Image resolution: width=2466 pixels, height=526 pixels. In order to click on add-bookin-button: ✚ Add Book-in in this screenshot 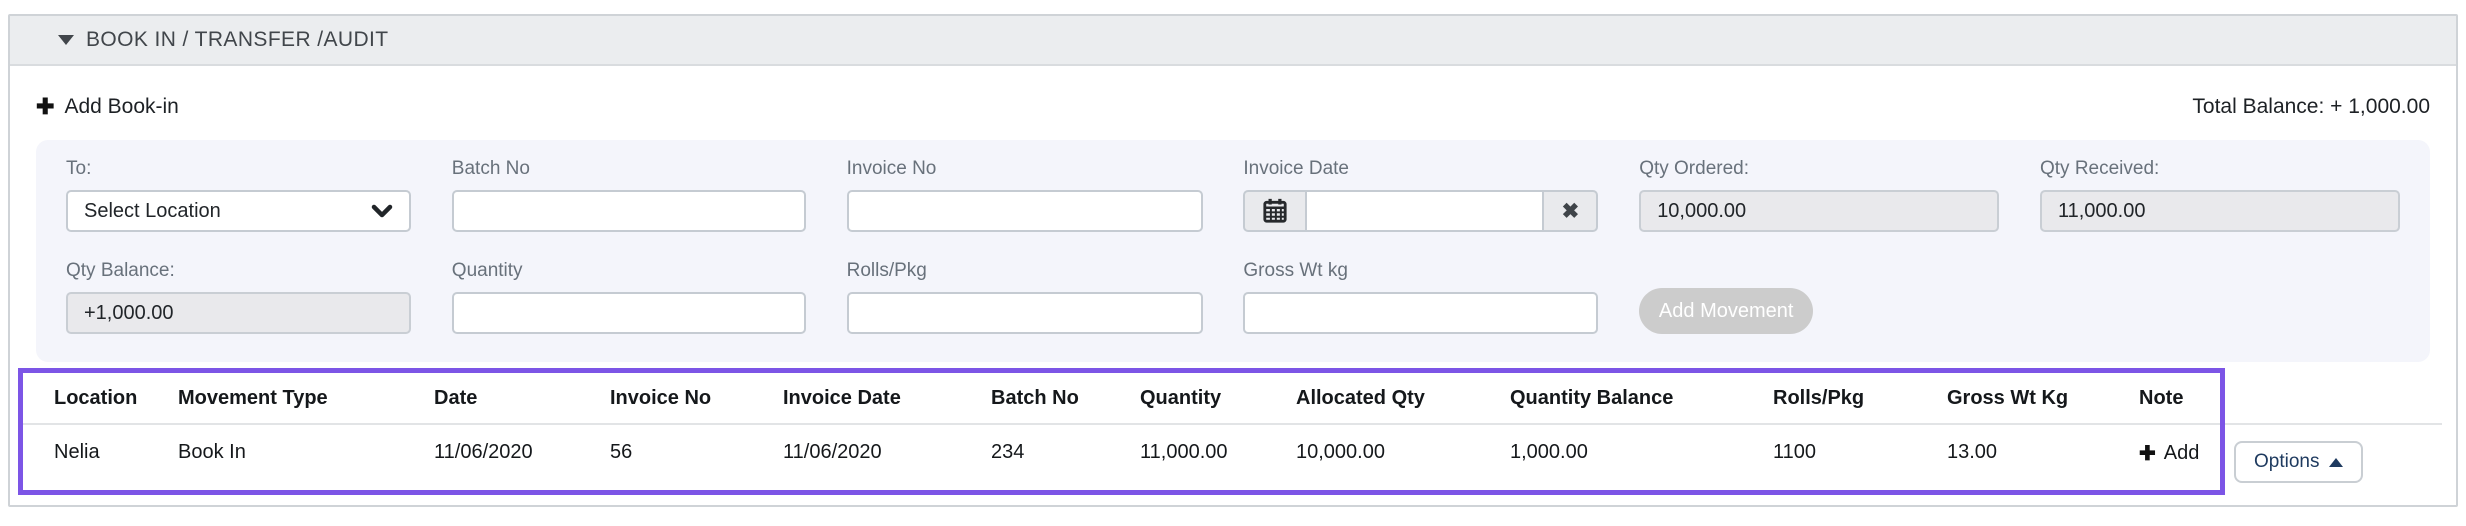, I will do `click(107, 107)`.